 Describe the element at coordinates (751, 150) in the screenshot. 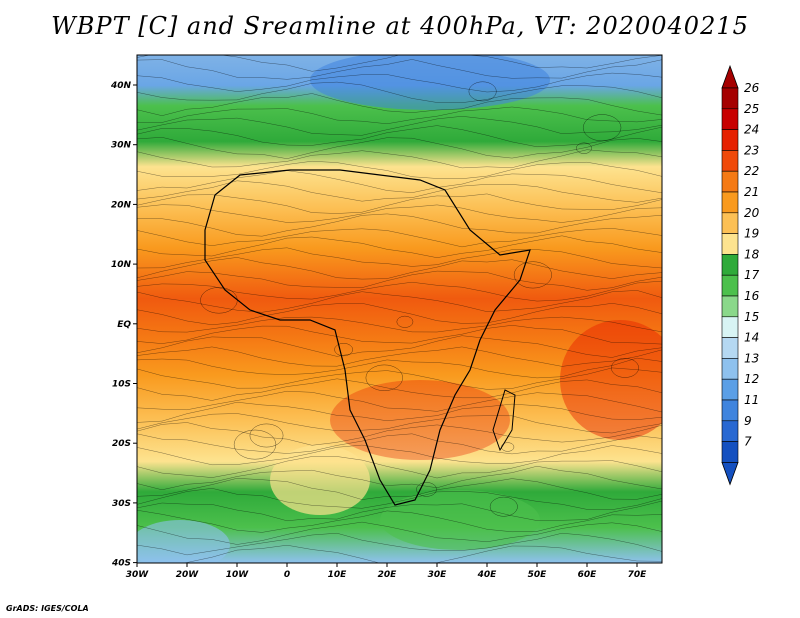

I see `colorbar-label: 23` at that location.